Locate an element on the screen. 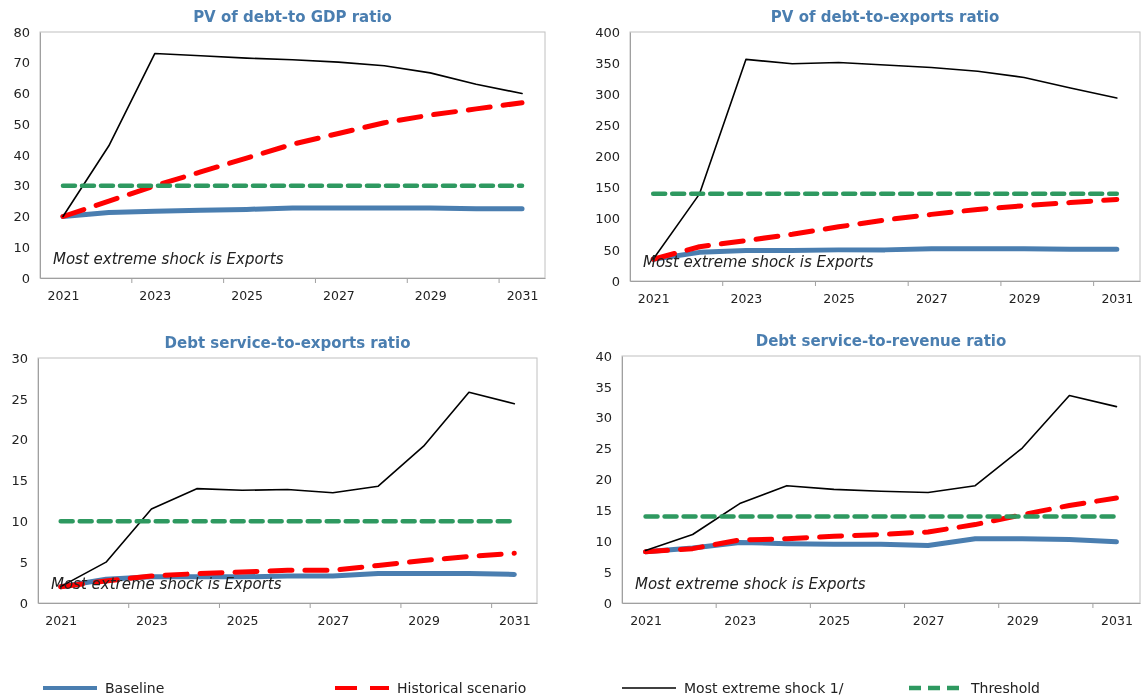 This screenshot has width=1148, height=700. legend-label: Threshold is located at coordinates (1005, 688).